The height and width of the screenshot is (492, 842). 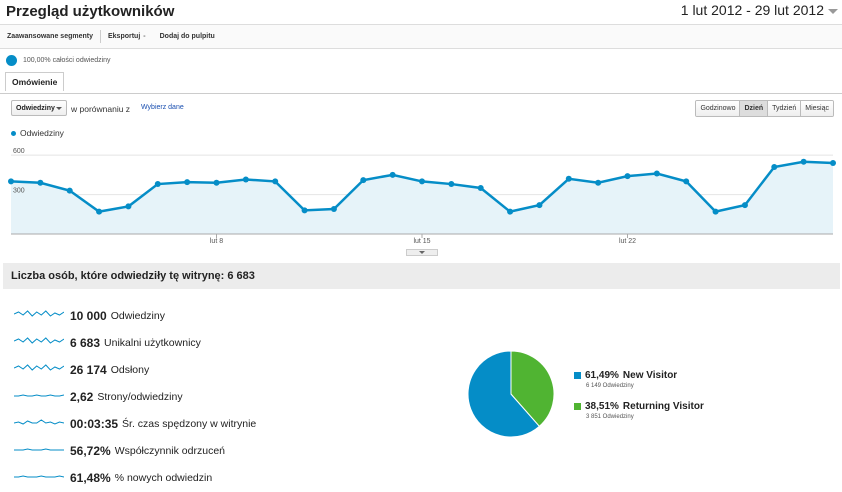 I want to click on pie-percent: 38,51%, so click(x=602, y=406).